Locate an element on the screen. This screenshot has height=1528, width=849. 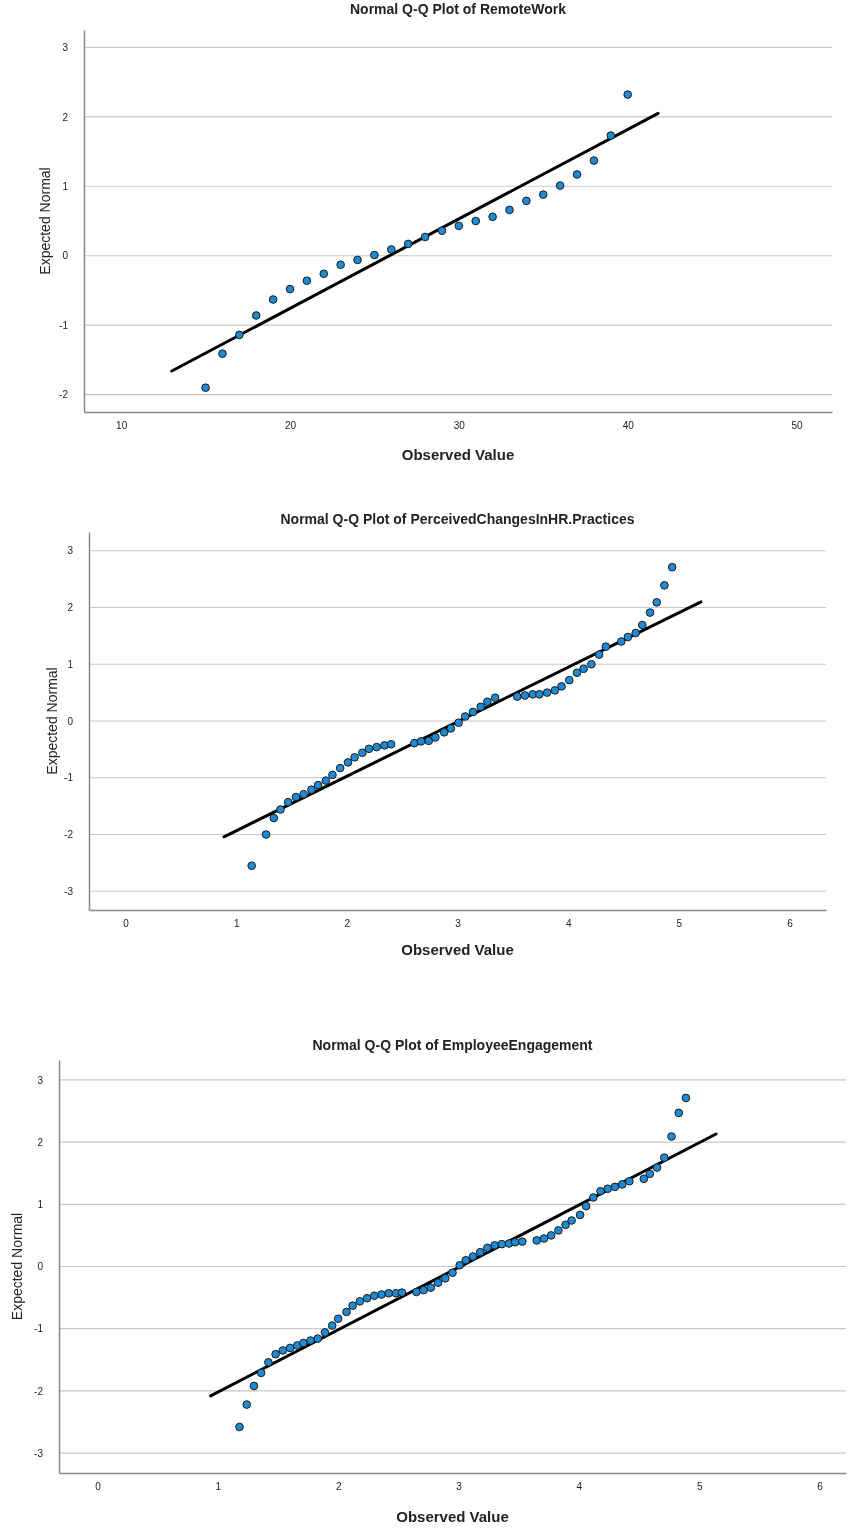
x-tick-label: 50 is located at coordinates (797, 426).